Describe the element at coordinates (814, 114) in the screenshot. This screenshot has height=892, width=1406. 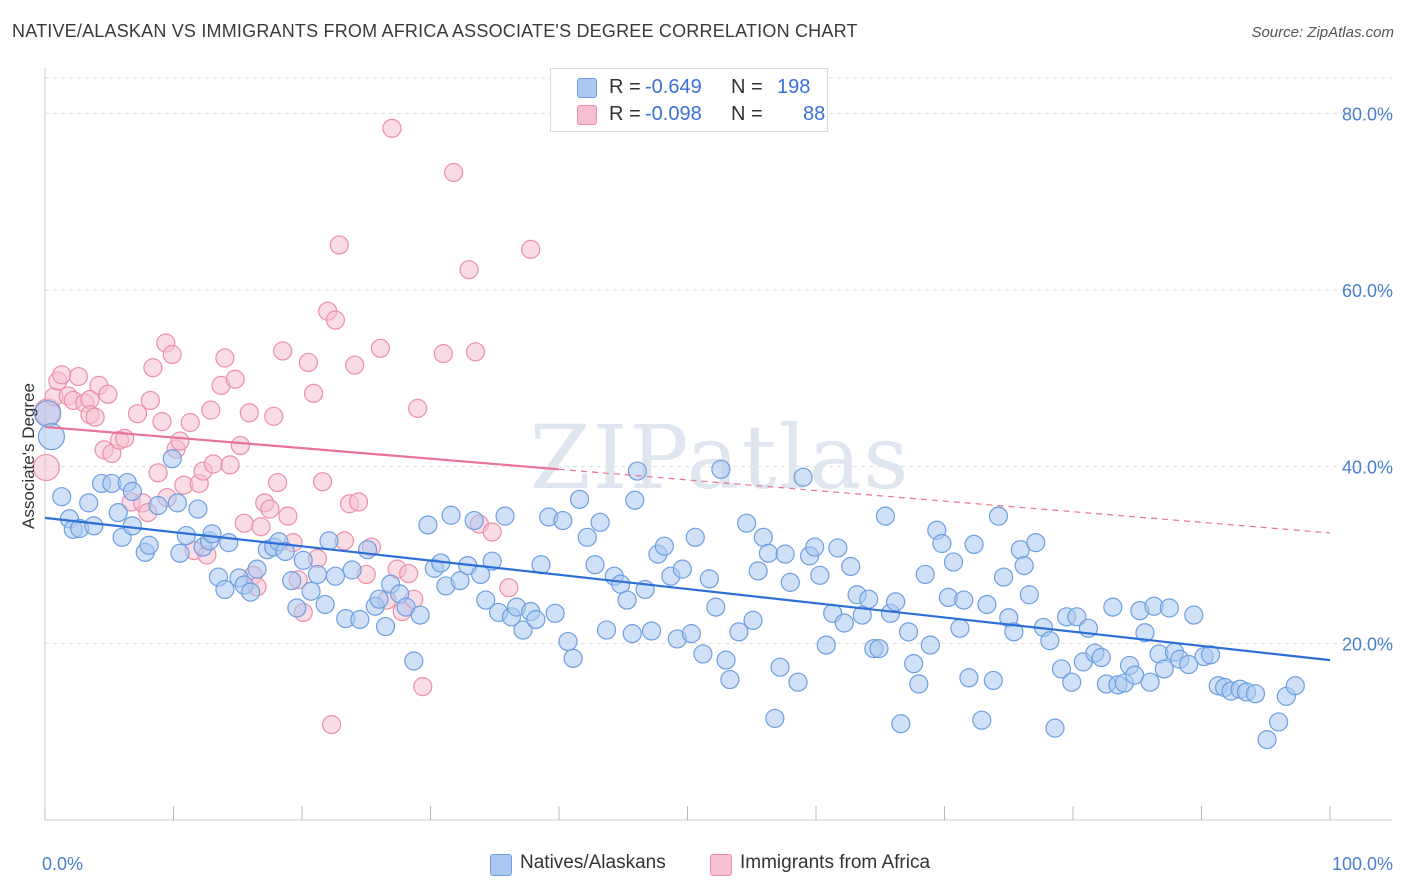
I see `n-value: 88` at that location.